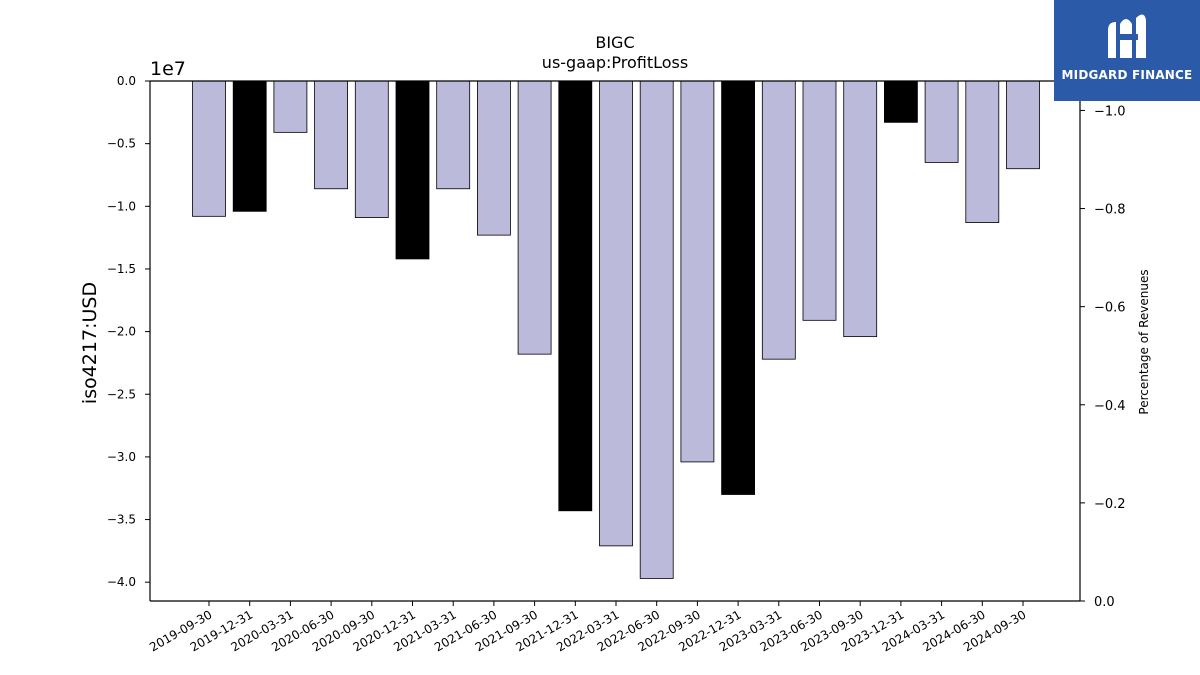  What do you see at coordinates (1127, 36) in the screenshot?
I see `midgard-logo-icon` at bounding box center [1127, 36].